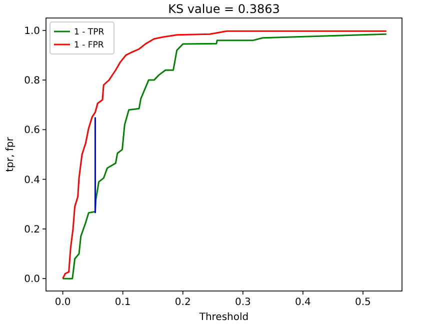  I want to click on y-tick-label: 1.0, so click(32, 31).